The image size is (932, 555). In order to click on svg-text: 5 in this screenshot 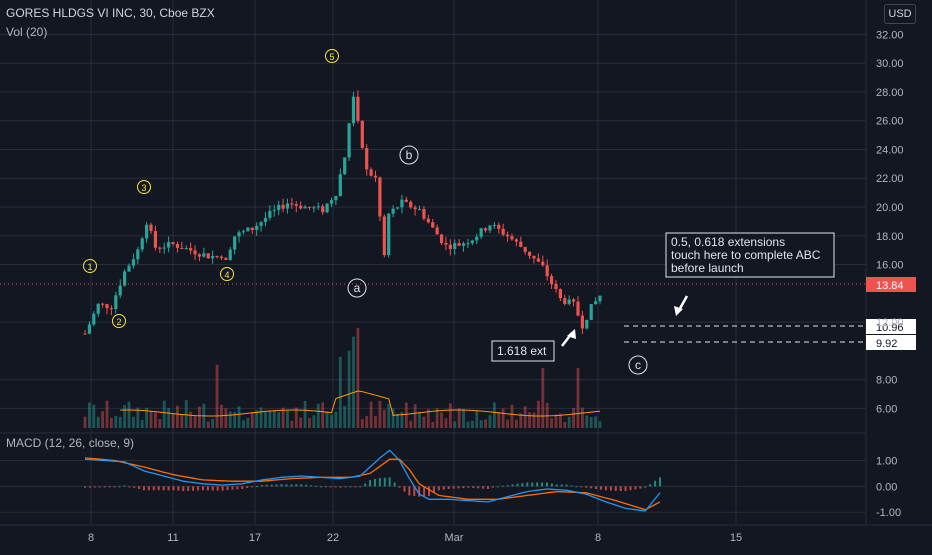, I will do `click(331, 57)`.